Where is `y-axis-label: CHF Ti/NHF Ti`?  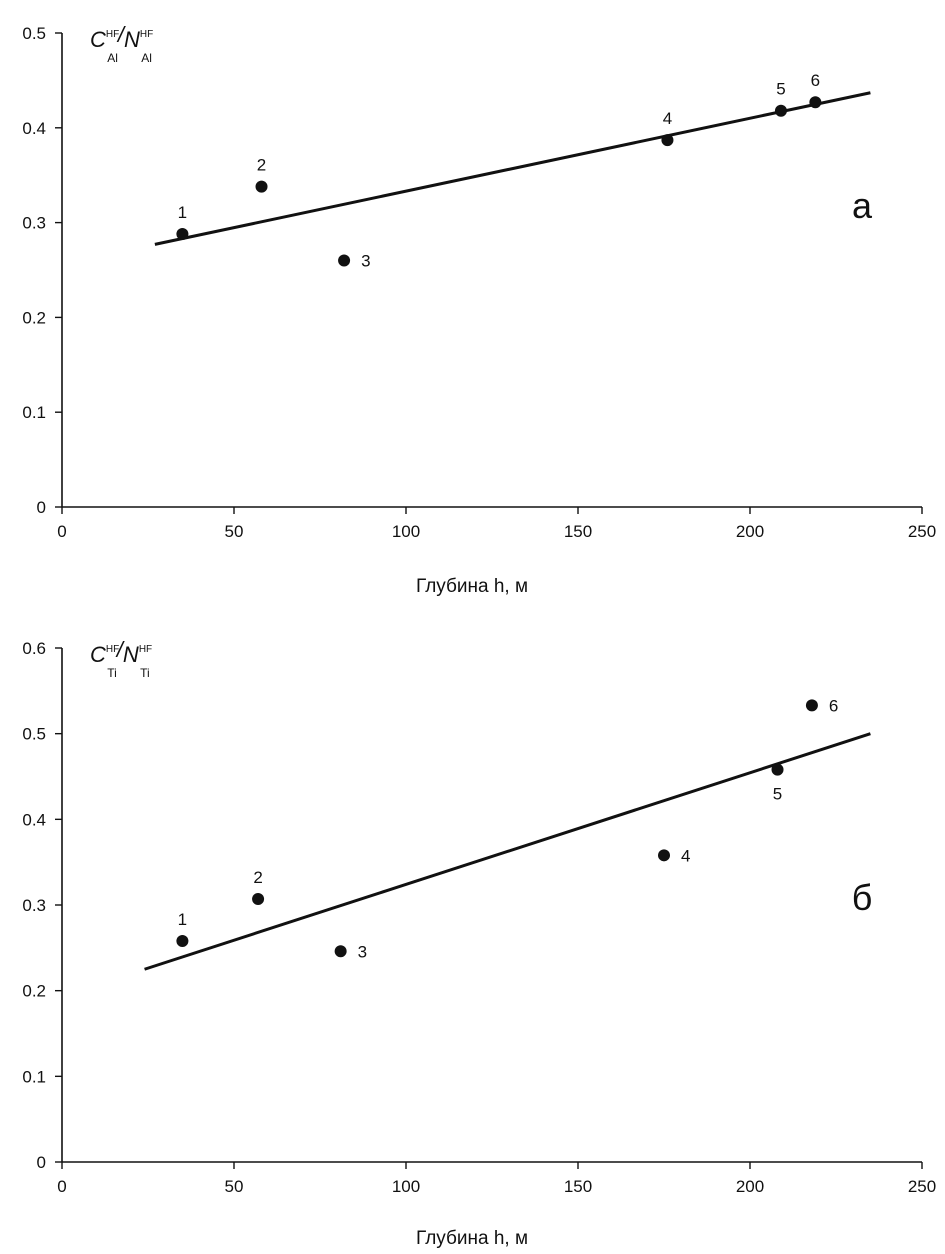 y-axis-label: CHF Ti/NHF Ti is located at coordinates (121, 658).